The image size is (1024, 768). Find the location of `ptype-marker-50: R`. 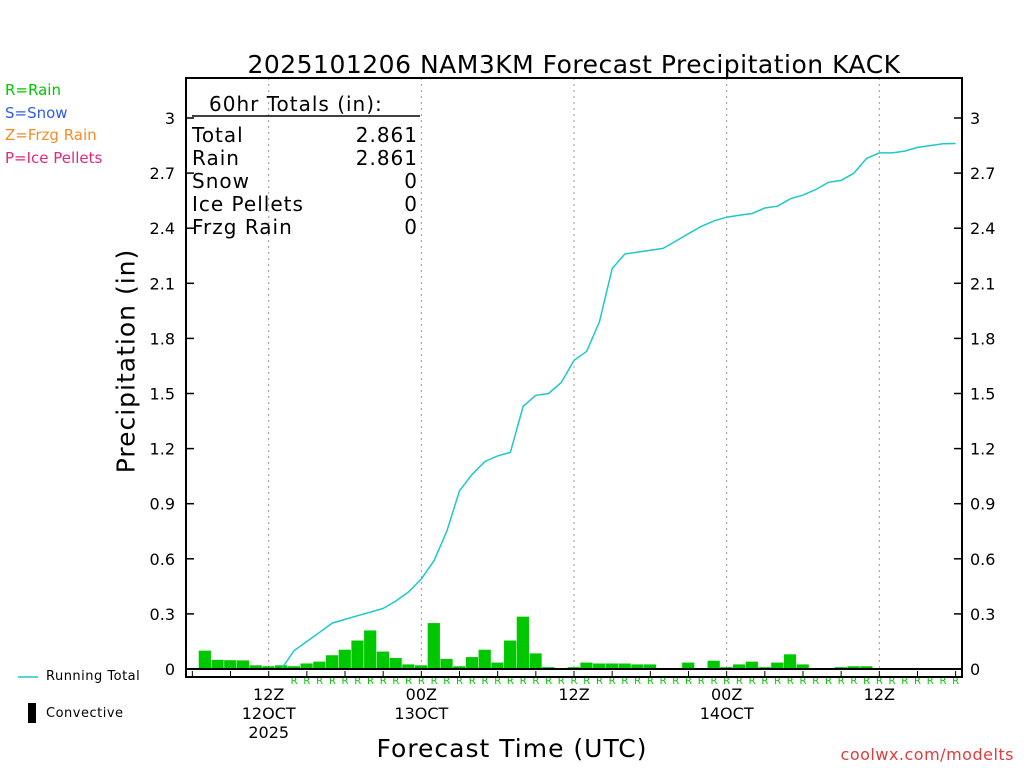

ptype-marker-50: R is located at coordinates (828, 681).